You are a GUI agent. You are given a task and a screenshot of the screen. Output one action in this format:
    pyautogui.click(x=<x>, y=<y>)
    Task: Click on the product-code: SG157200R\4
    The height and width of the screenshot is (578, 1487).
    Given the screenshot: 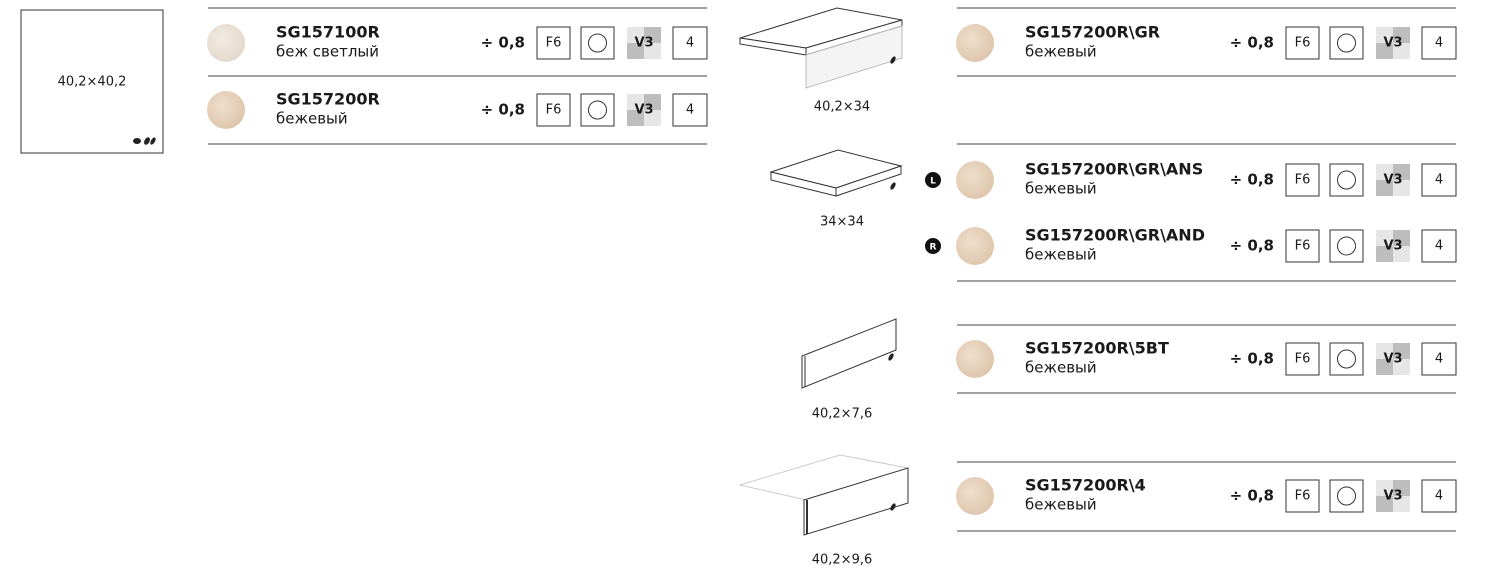 What is the action you would take?
    pyautogui.click(x=1085, y=485)
    